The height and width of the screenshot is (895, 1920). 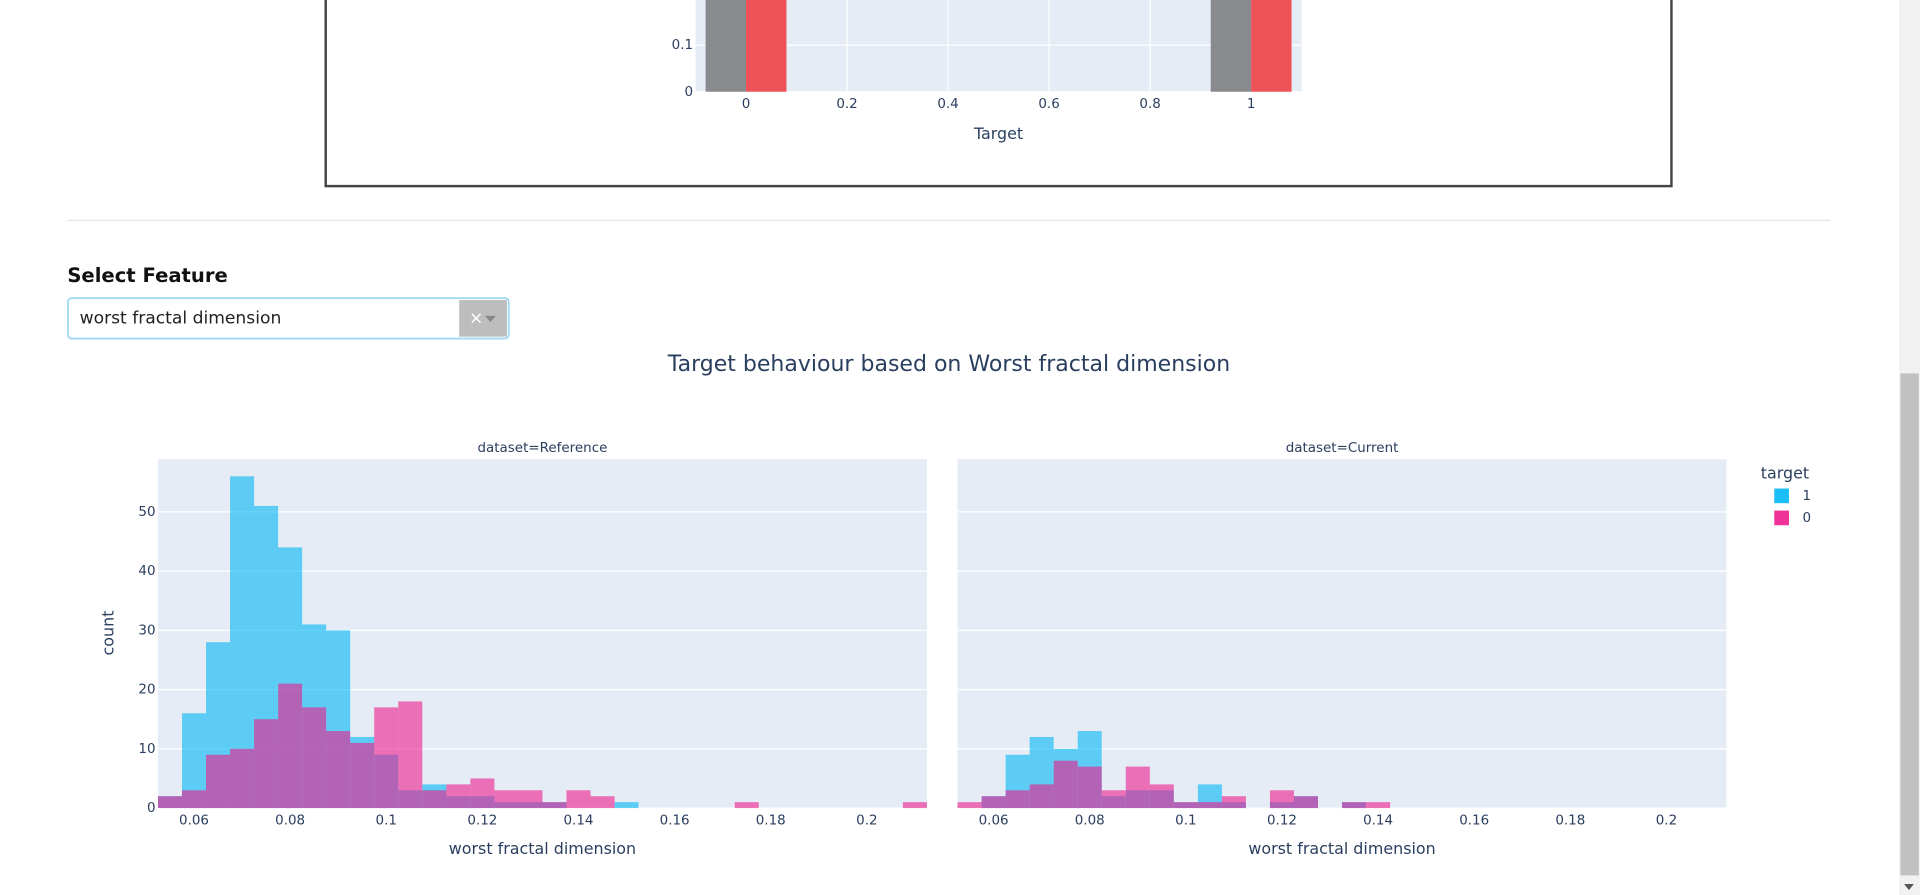 I want to click on top-chart-frame, so click(x=998, y=94).